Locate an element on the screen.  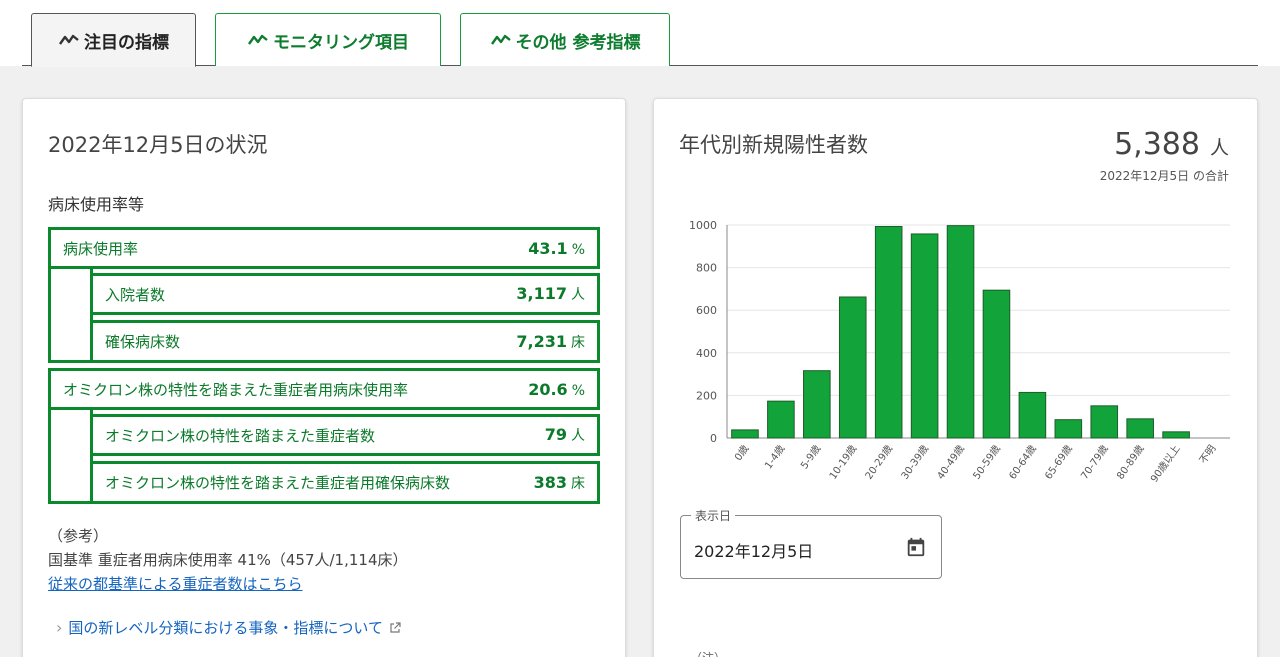
x-tick-label: 不明 is located at coordinates (1207, 454).